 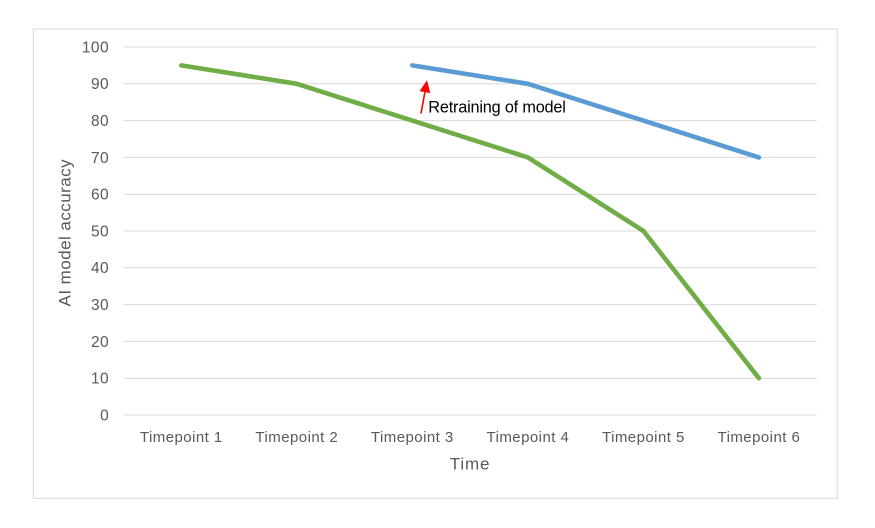 I want to click on svg-text: Timepoint 4, so click(x=528, y=437).